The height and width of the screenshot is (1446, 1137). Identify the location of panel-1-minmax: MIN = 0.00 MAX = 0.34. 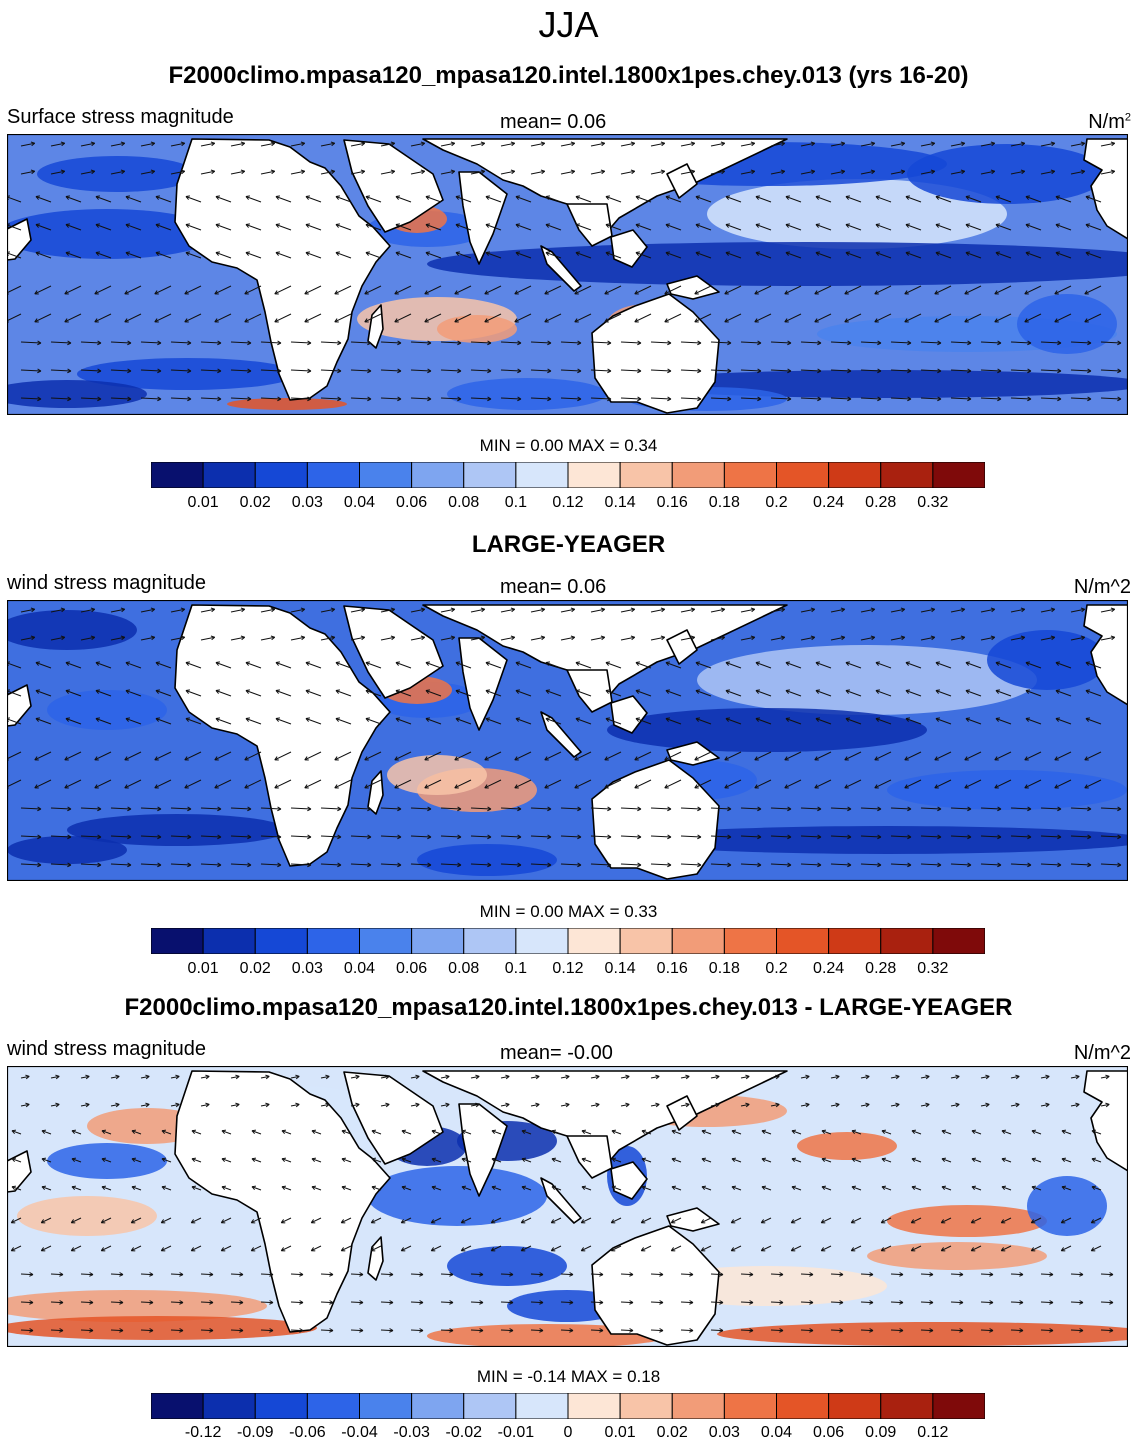
(568, 445).